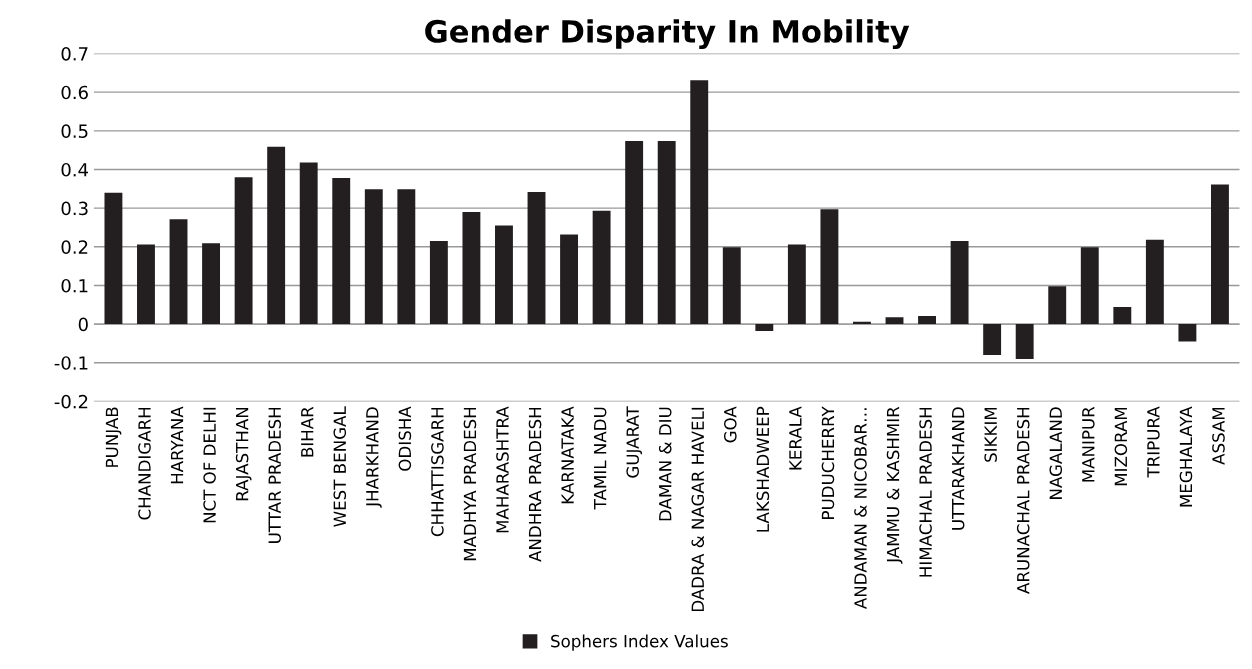 The width and height of the screenshot is (1252, 669). I want to click on chart-title: Gender Disparity In Mobility, so click(667, 34).